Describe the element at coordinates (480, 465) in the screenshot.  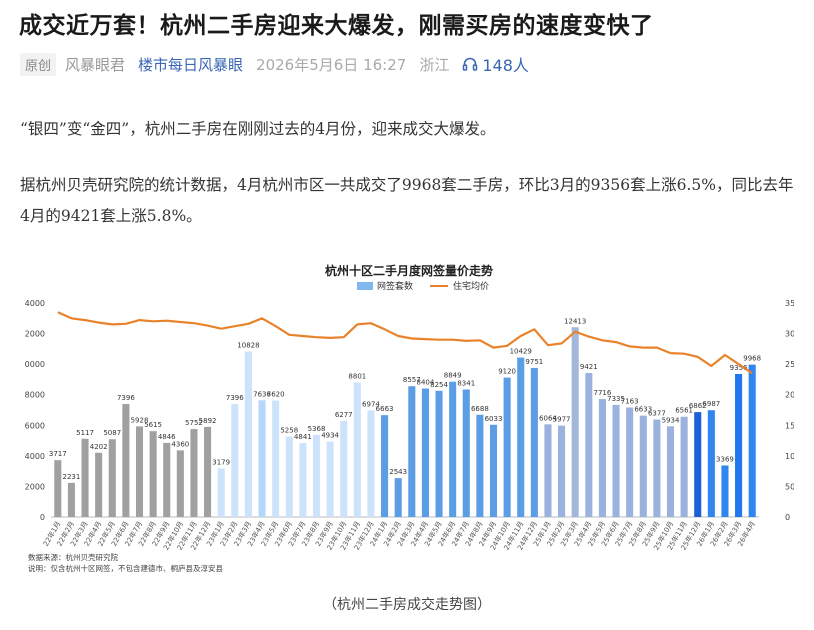
I see `bar-24年8月` at that location.